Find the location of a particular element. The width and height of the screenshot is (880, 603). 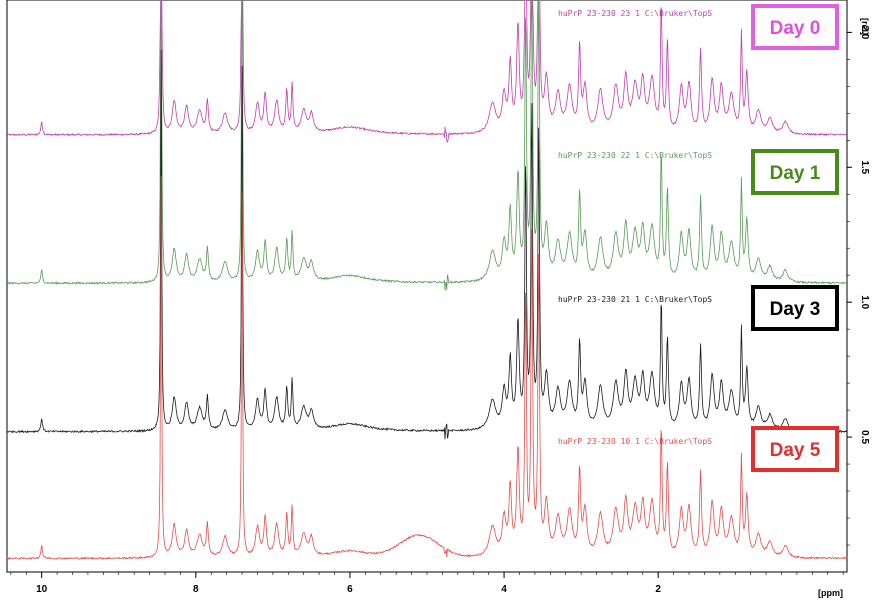

y-axis: 2.0 1.5 1.0 0.5 is located at coordinates (858, 285).